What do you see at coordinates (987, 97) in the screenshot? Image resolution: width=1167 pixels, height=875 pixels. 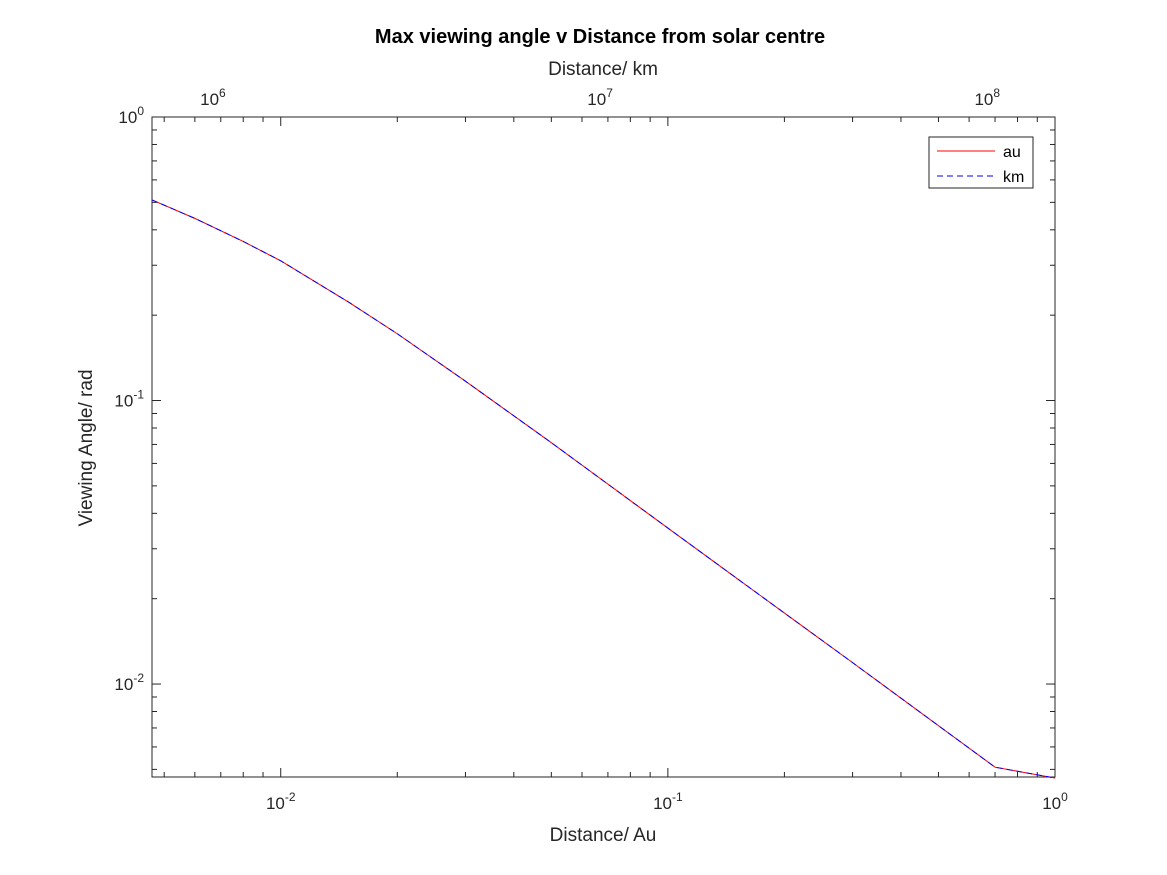 I see `x2-tick-label: 10⁸` at bounding box center [987, 97].